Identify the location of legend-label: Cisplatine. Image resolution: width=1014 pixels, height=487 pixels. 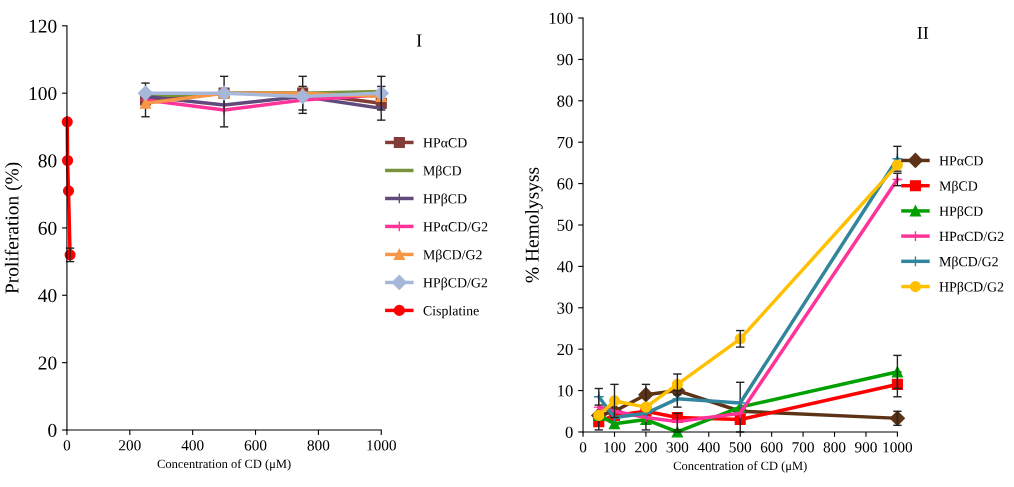
(451, 312).